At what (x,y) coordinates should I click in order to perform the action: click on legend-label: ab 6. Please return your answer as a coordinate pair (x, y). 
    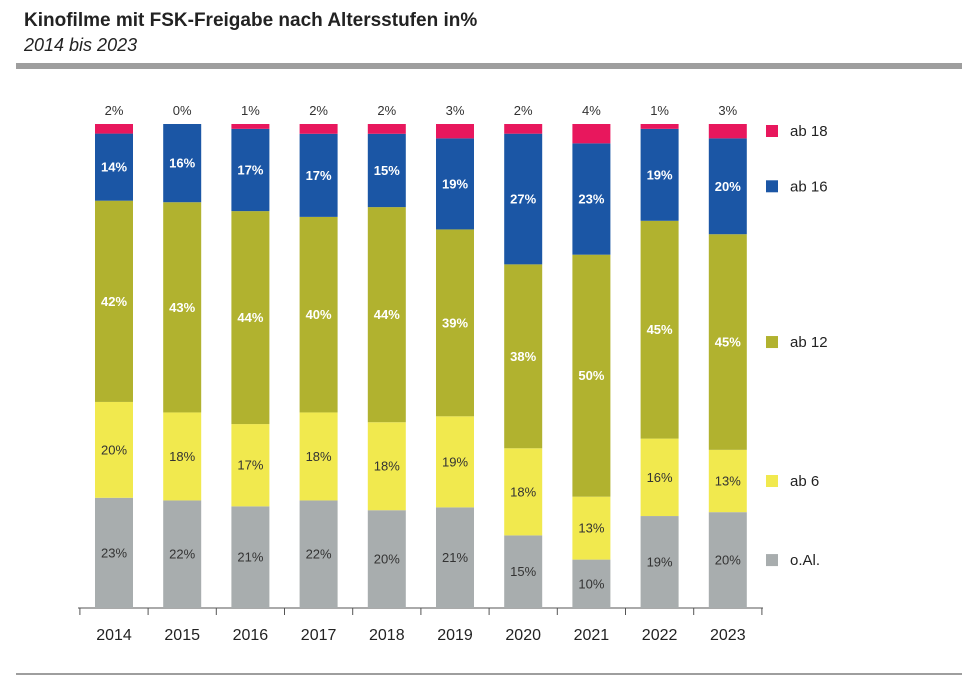
    Looking at the image, I should click on (804, 481).